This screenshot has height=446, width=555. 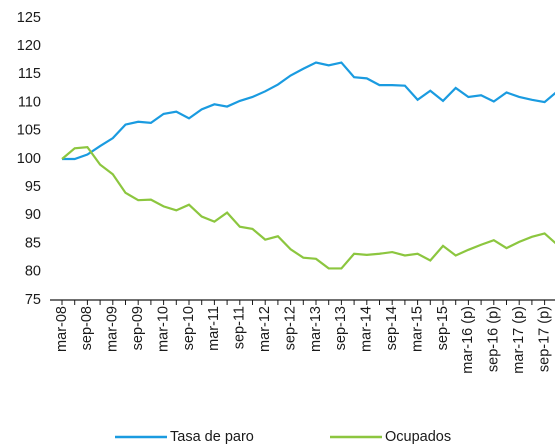 I want to click on x-tick-label: mar-17 (p), so click(x=519, y=340).